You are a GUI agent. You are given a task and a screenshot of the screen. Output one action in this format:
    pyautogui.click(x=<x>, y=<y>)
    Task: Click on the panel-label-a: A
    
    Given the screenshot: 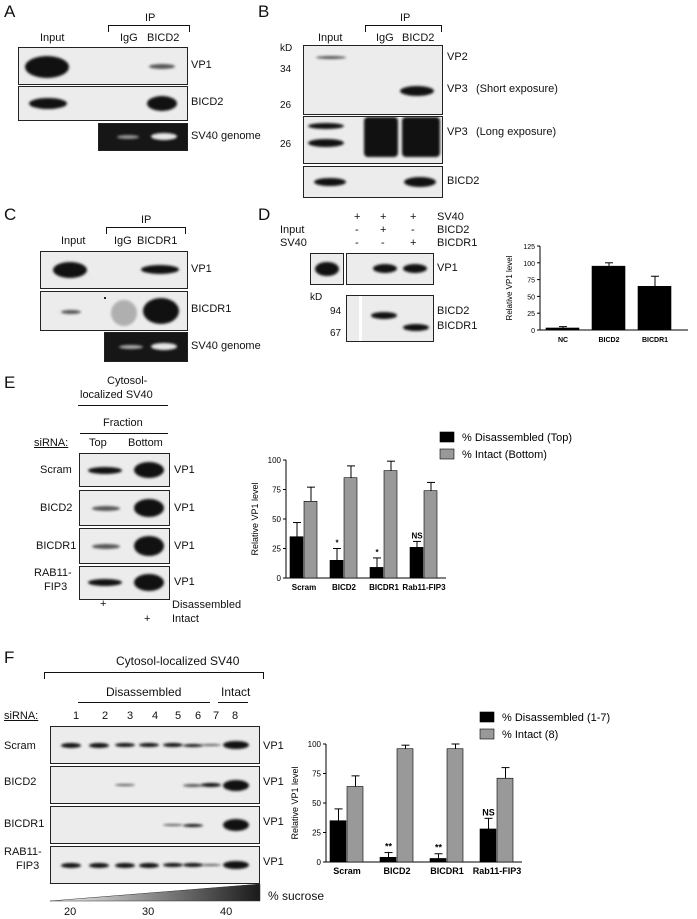 What is the action you would take?
    pyautogui.click(x=10, y=11)
    